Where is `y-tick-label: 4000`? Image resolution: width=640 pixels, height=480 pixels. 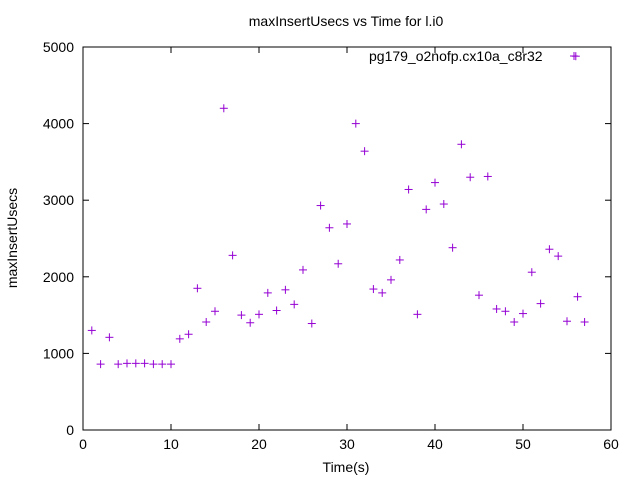
y-tick-label: 4000 is located at coordinates (58, 124).